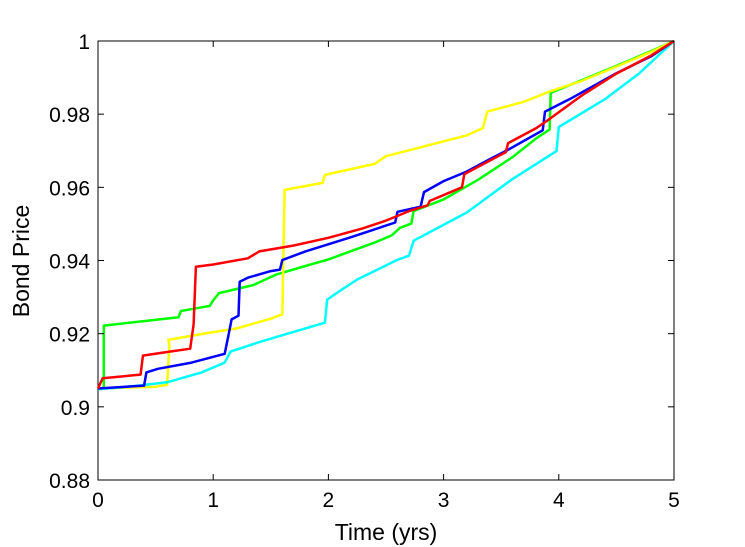  Describe the element at coordinates (444, 500) in the screenshot. I see `x-tick-label: 3` at that location.